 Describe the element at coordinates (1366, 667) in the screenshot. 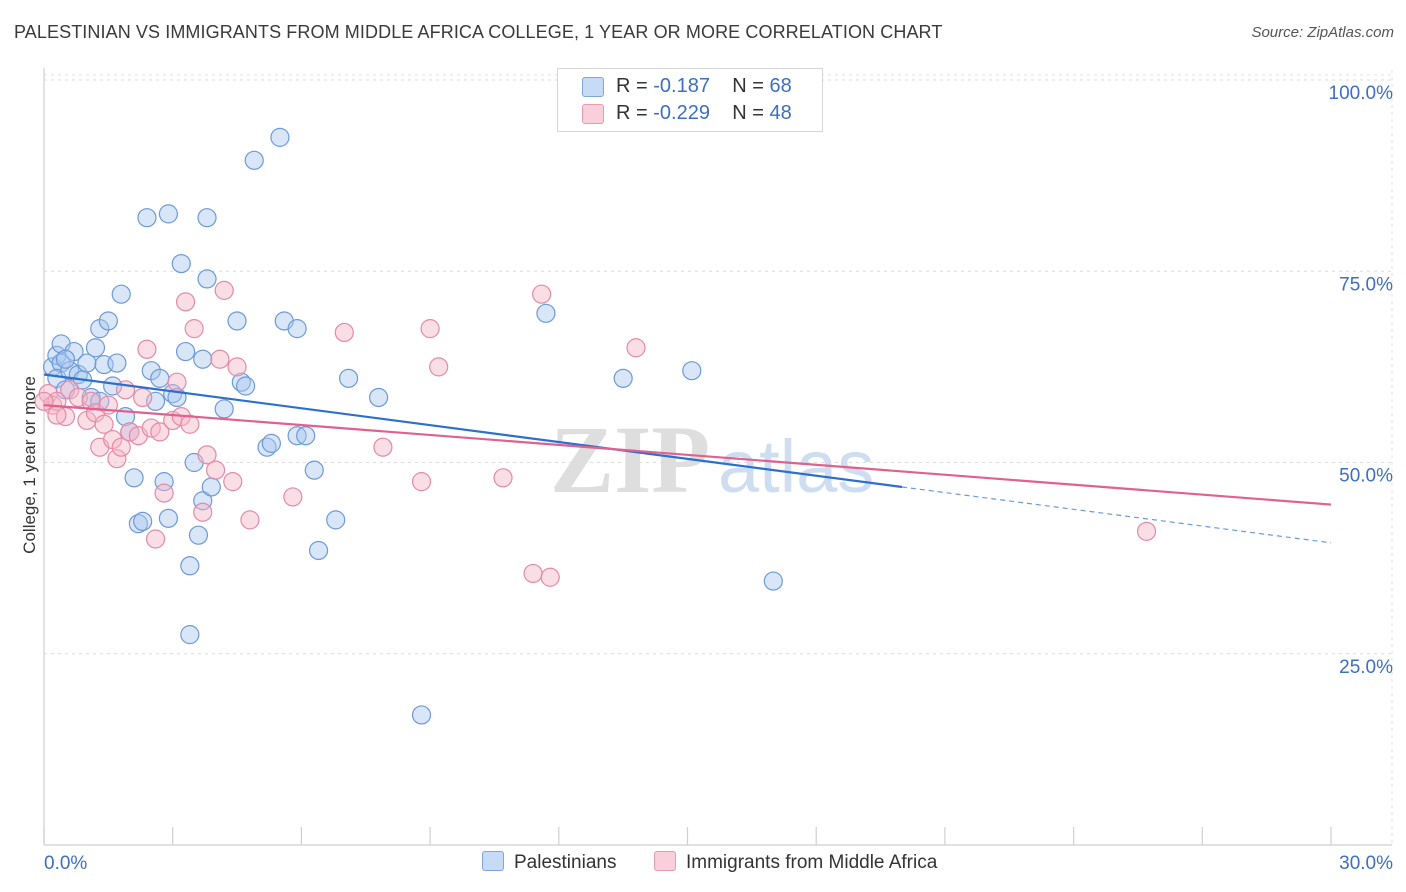

I see `y-tick-label: 25.0%` at that location.